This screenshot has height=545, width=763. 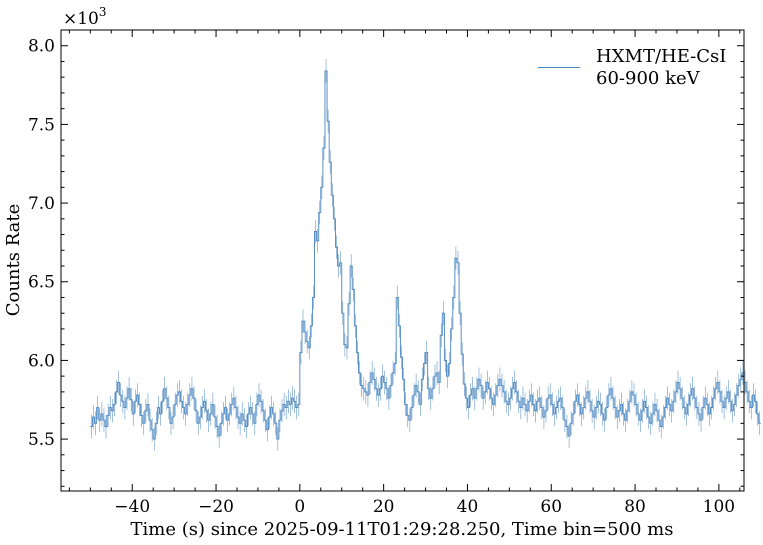 What do you see at coordinates (648, 78) in the screenshot?
I see `legend-label-energy: 60-900 keV` at bounding box center [648, 78].